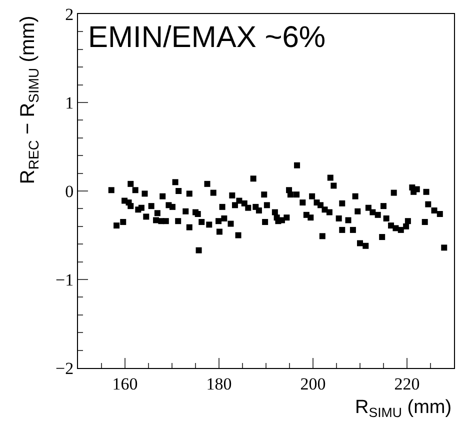 Image resolution: width=456 pixels, height=430 pixels. What do you see at coordinates (313, 384) in the screenshot?
I see `x-tick-label: 200` at bounding box center [313, 384].